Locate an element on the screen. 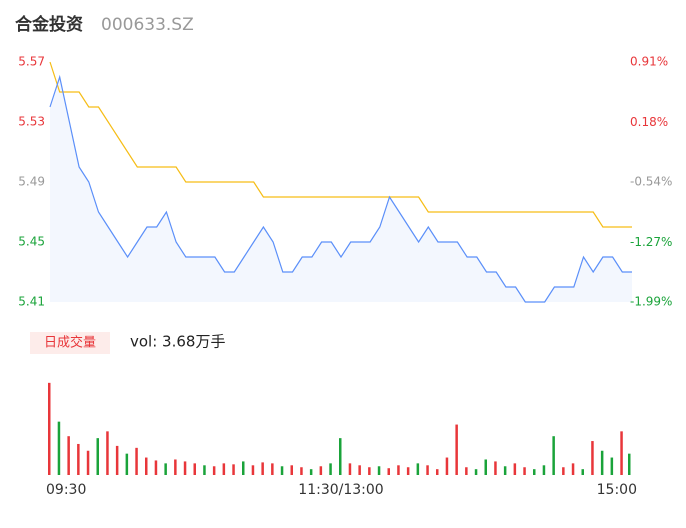 The height and width of the screenshot is (528, 686). y2-tick-label: 0.91% is located at coordinates (649, 62).